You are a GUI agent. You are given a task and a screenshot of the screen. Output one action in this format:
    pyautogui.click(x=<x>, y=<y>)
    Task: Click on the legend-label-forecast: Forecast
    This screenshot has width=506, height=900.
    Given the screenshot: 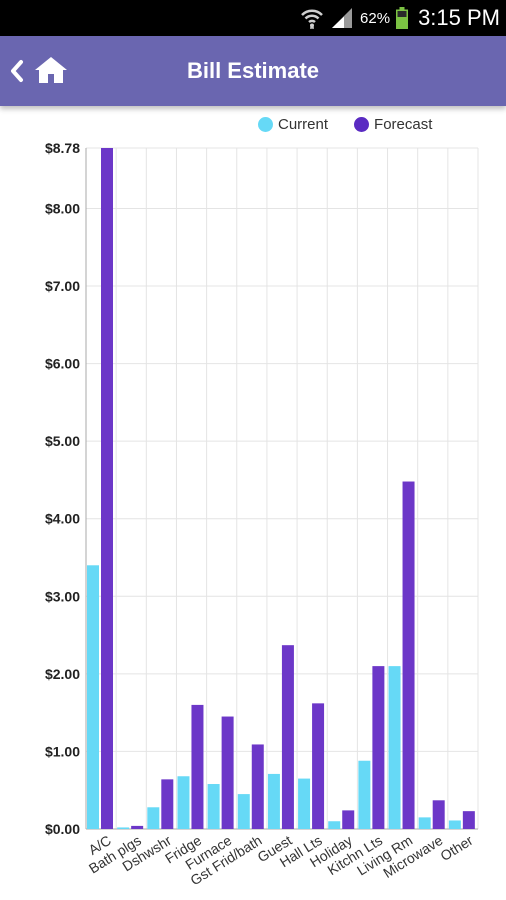 What is the action you would take?
    pyautogui.click(x=403, y=124)
    